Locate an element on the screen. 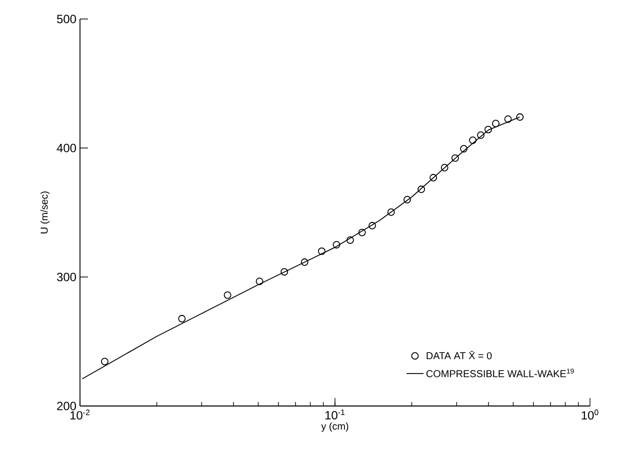 Image resolution: width=628 pixels, height=459 pixels. y-tick-label: 300 is located at coordinates (66, 277).